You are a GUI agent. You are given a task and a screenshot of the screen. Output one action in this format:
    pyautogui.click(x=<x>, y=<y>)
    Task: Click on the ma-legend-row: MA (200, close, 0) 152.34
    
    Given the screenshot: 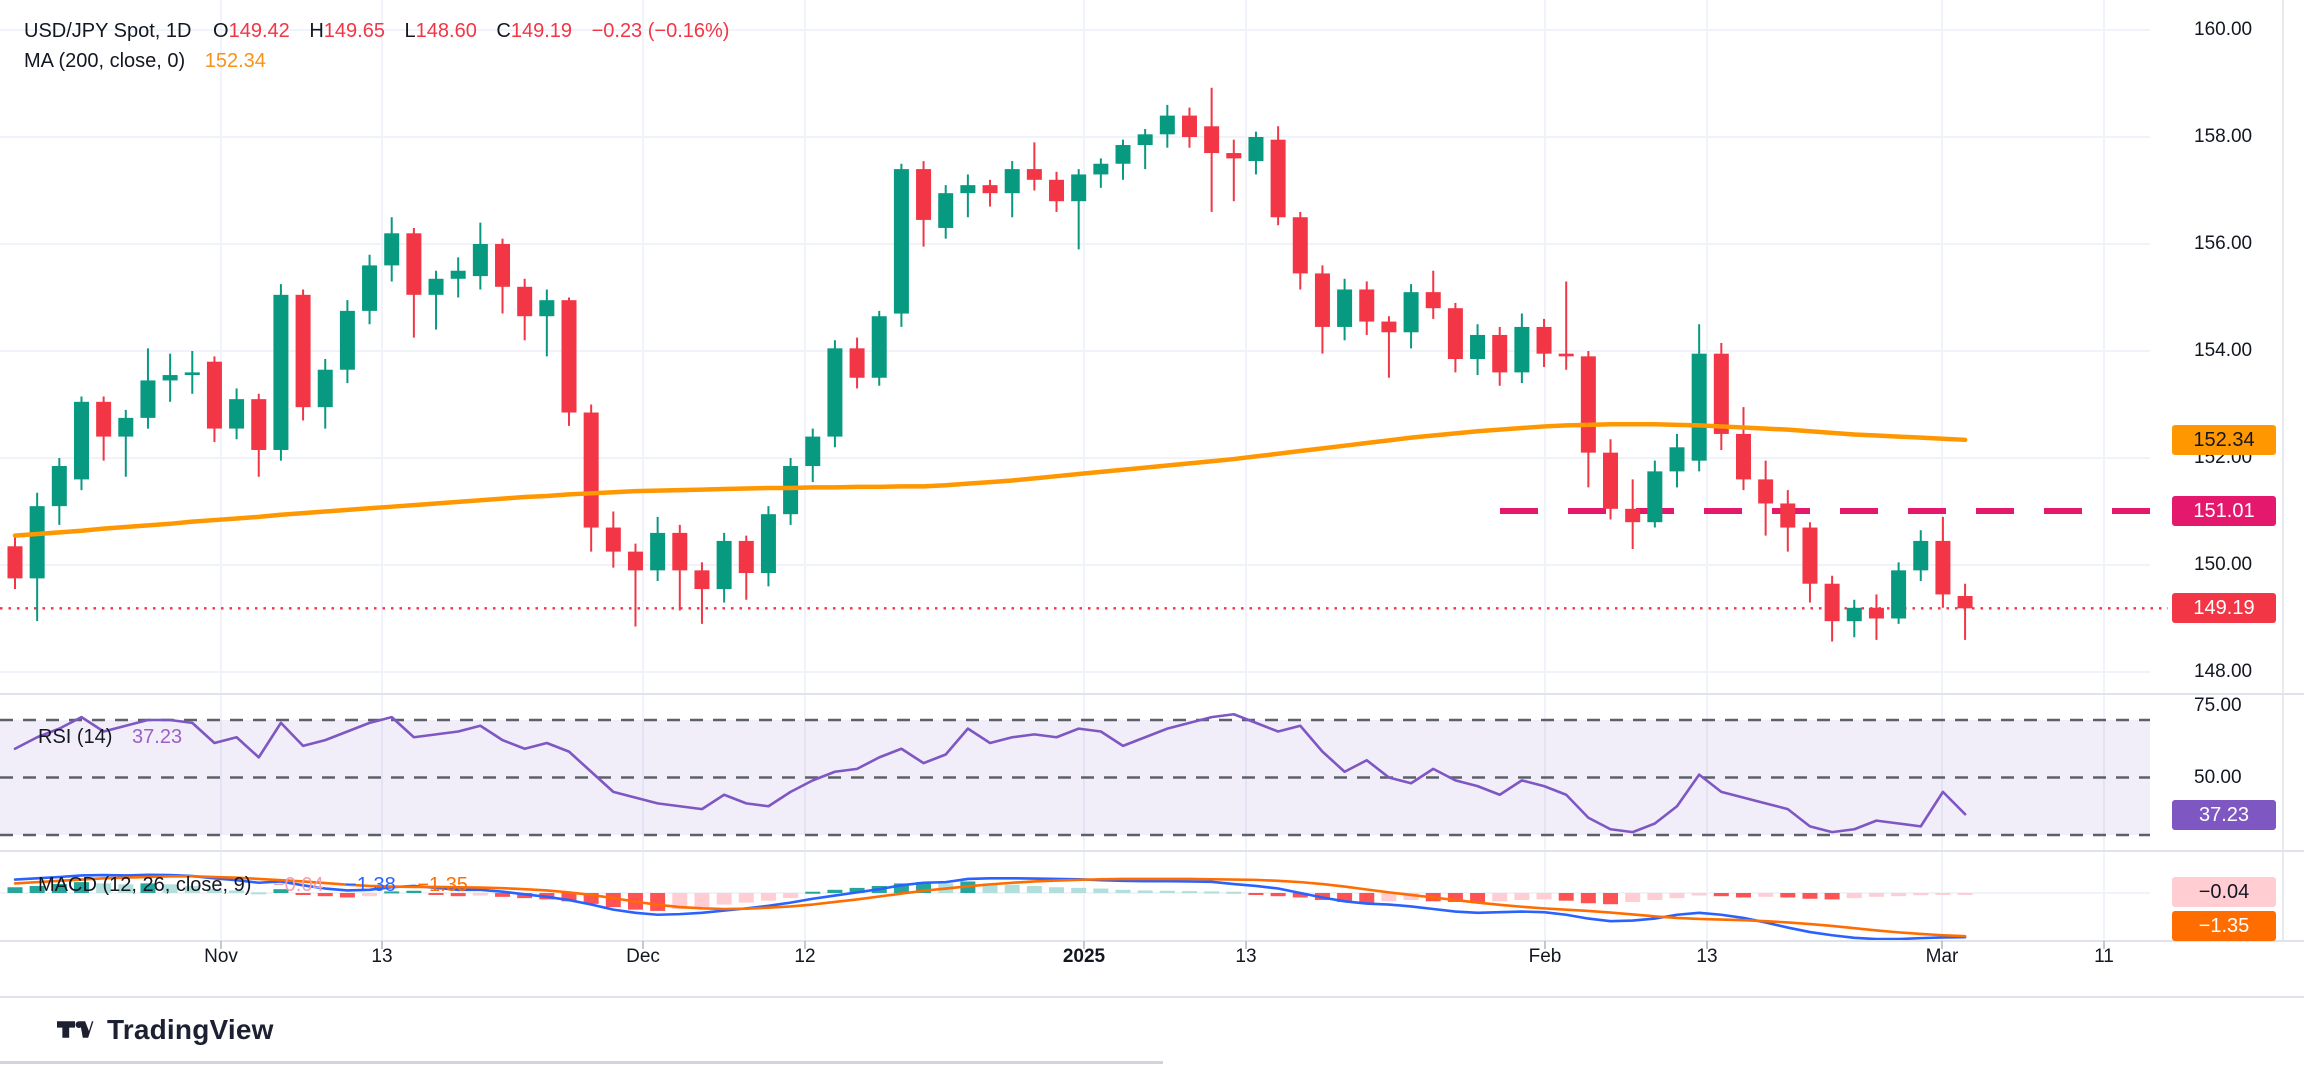 What is the action you would take?
    pyautogui.click(x=145, y=61)
    